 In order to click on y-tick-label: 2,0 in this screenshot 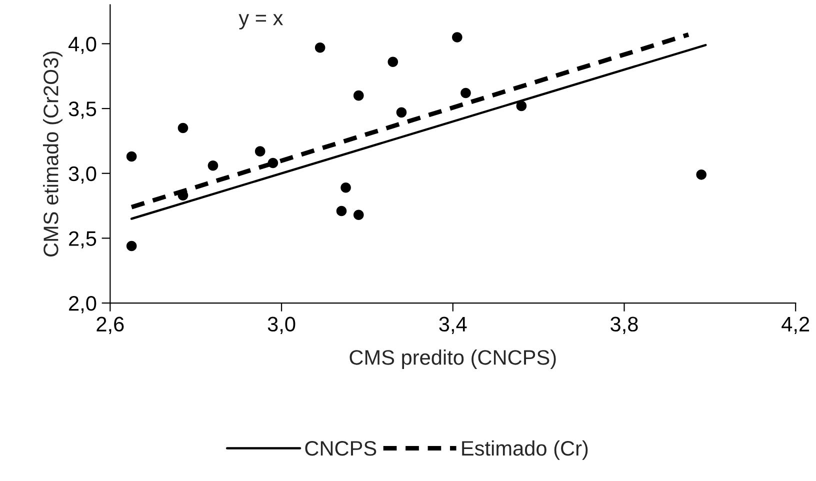, I will do `click(82, 305)`.